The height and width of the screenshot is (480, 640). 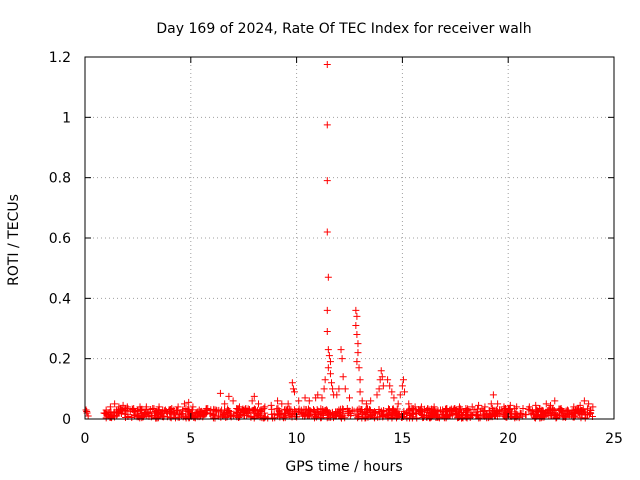 What do you see at coordinates (60, 179) in the screenshot?
I see `y-tick-label: 0.8` at bounding box center [60, 179].